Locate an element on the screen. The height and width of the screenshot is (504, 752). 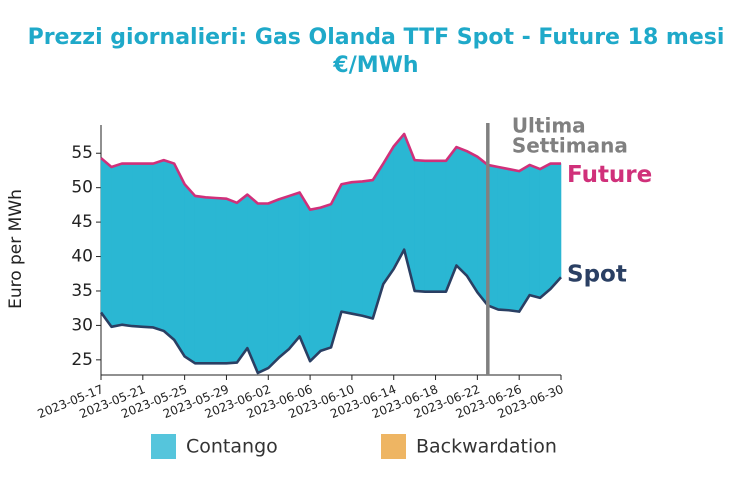
series-line is located at coordinates (330, 172).